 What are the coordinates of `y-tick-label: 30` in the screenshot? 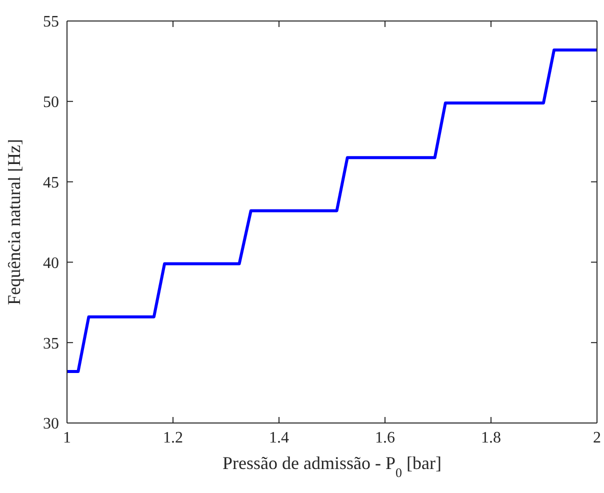 It's located at (51, 424).